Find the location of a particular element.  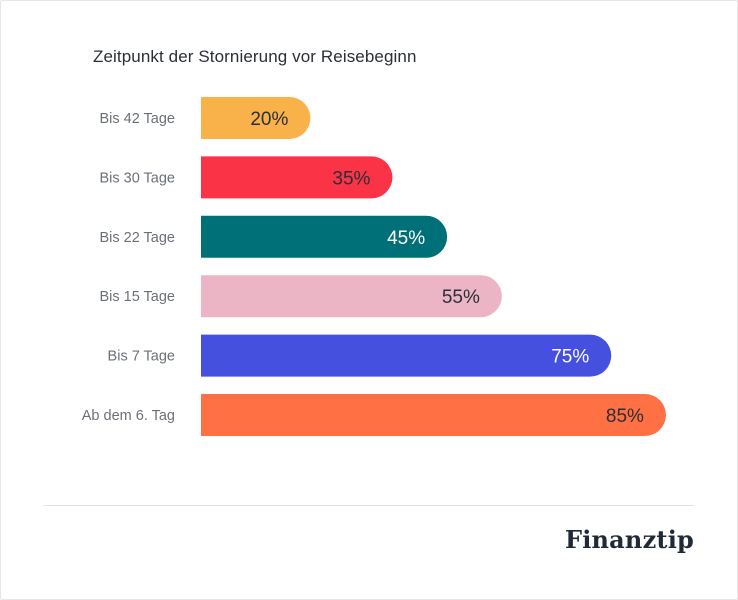

value-label-bis-42-tage: 20% is located at coordinates (269, 119).